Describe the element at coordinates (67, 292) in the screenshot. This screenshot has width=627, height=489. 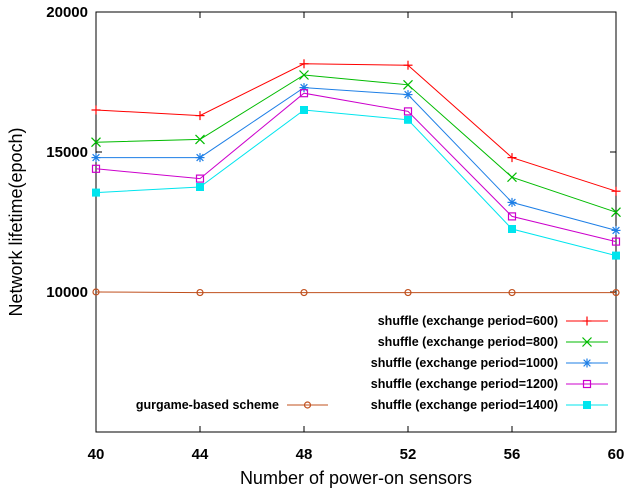
I see `y-tick-label: 10000` at that location.